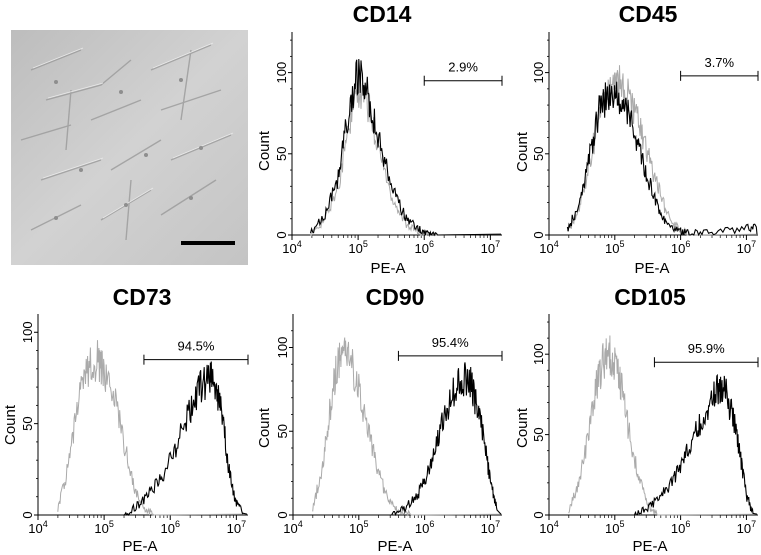 Image resolution: width=761 pixels, height=555 pixels. Describe the element at coordinates (463, 67) in the screenshot. I see `gate-percentage: 2.9%` at that location.